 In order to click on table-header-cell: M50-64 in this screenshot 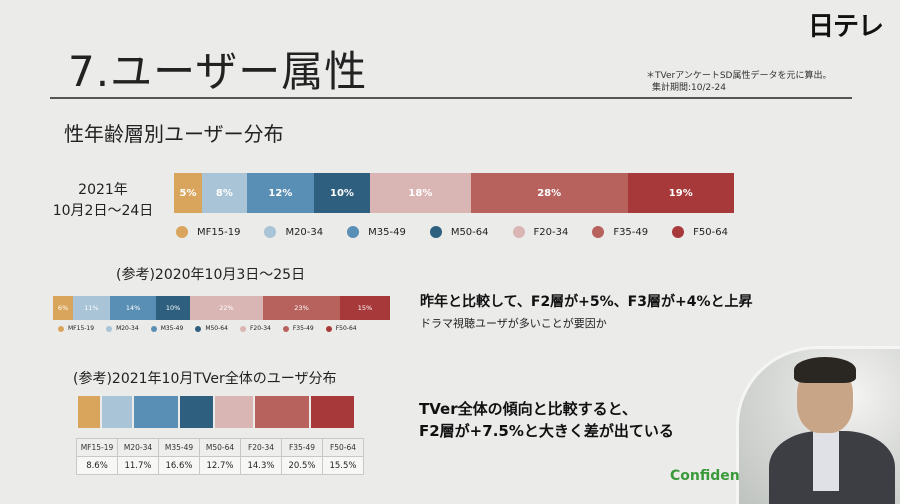, I will do `click(220, 447)`.